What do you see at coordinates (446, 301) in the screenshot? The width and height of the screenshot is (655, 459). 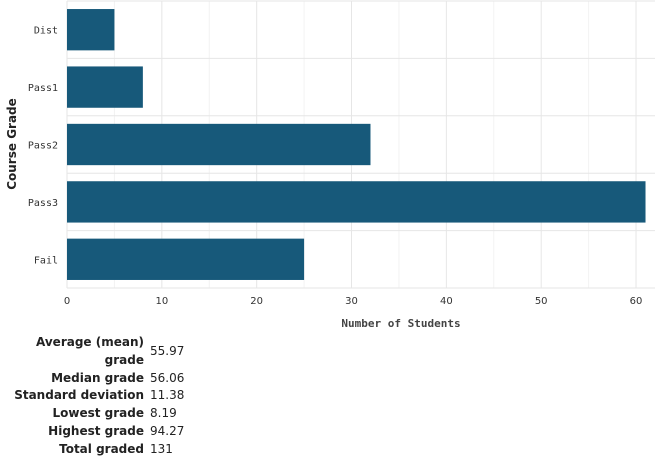 I see `x-tick-label: 40` at bounding box center [446, 301].